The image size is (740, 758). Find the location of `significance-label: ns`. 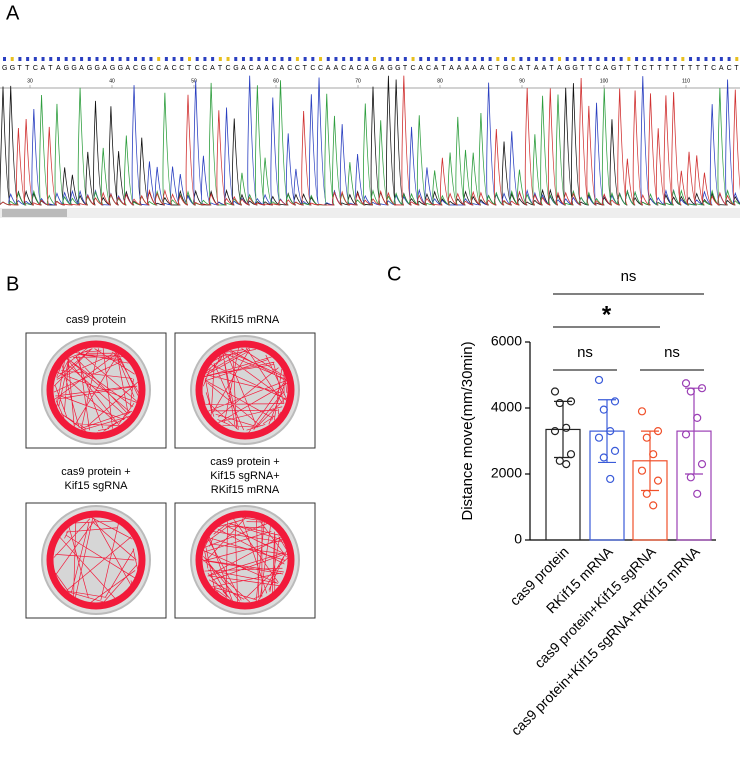

significance-label: ns is located at coordinates (629, 276).